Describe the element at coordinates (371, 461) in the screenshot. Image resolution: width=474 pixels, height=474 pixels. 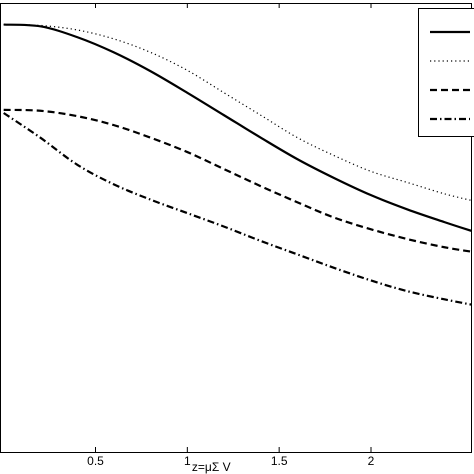
I see `x-tick-label: 2` at that location.